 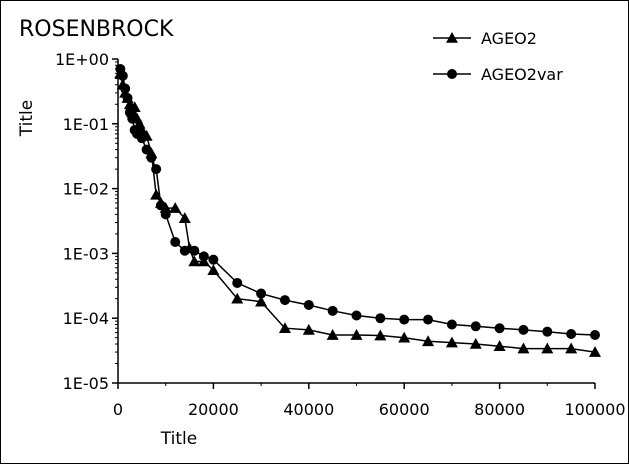 I want to click on x-axis-label: Title, so click(x=178, y=439).